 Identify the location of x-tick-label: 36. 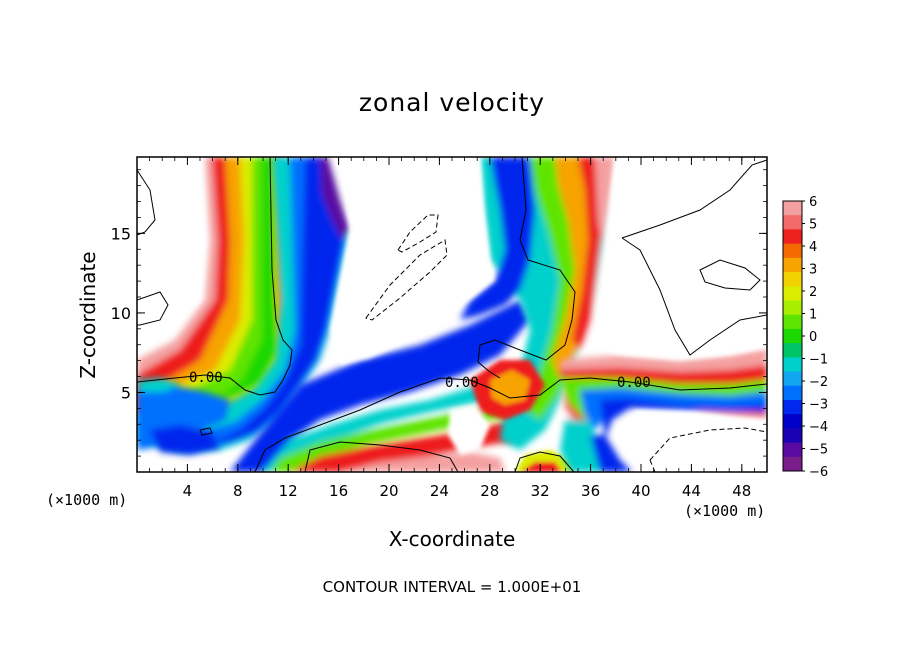
(590, 491).